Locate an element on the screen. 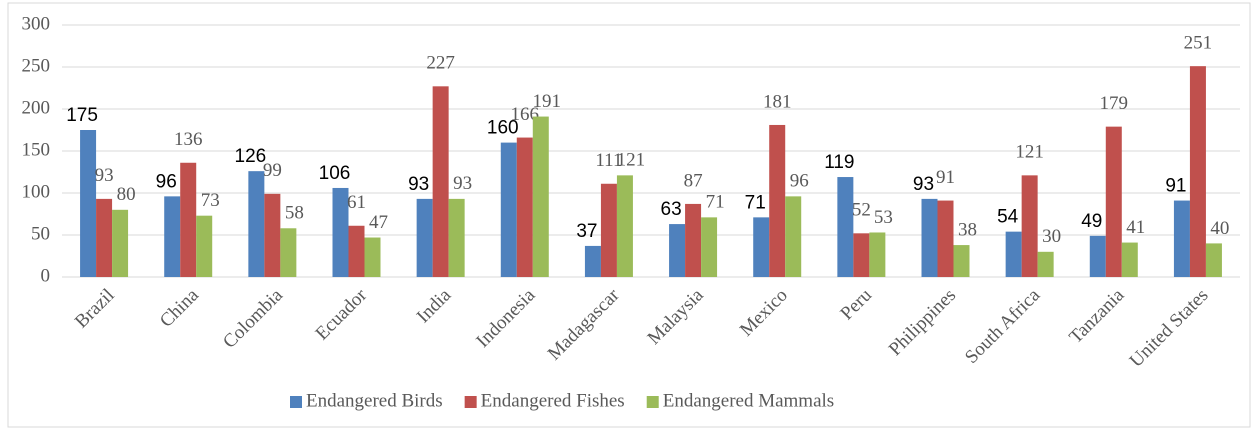 The image size is (1255, 430). value-label: 37 is located at coordinates (586, 231).